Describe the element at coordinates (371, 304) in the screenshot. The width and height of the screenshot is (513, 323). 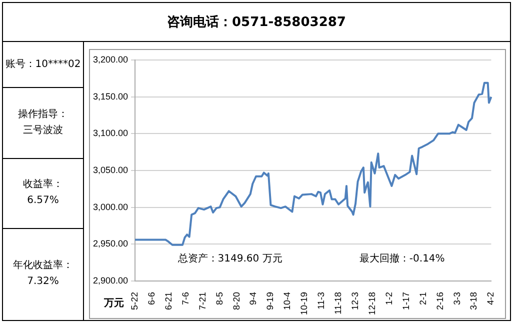
I see `x-tick-label: 12-18` at that location.